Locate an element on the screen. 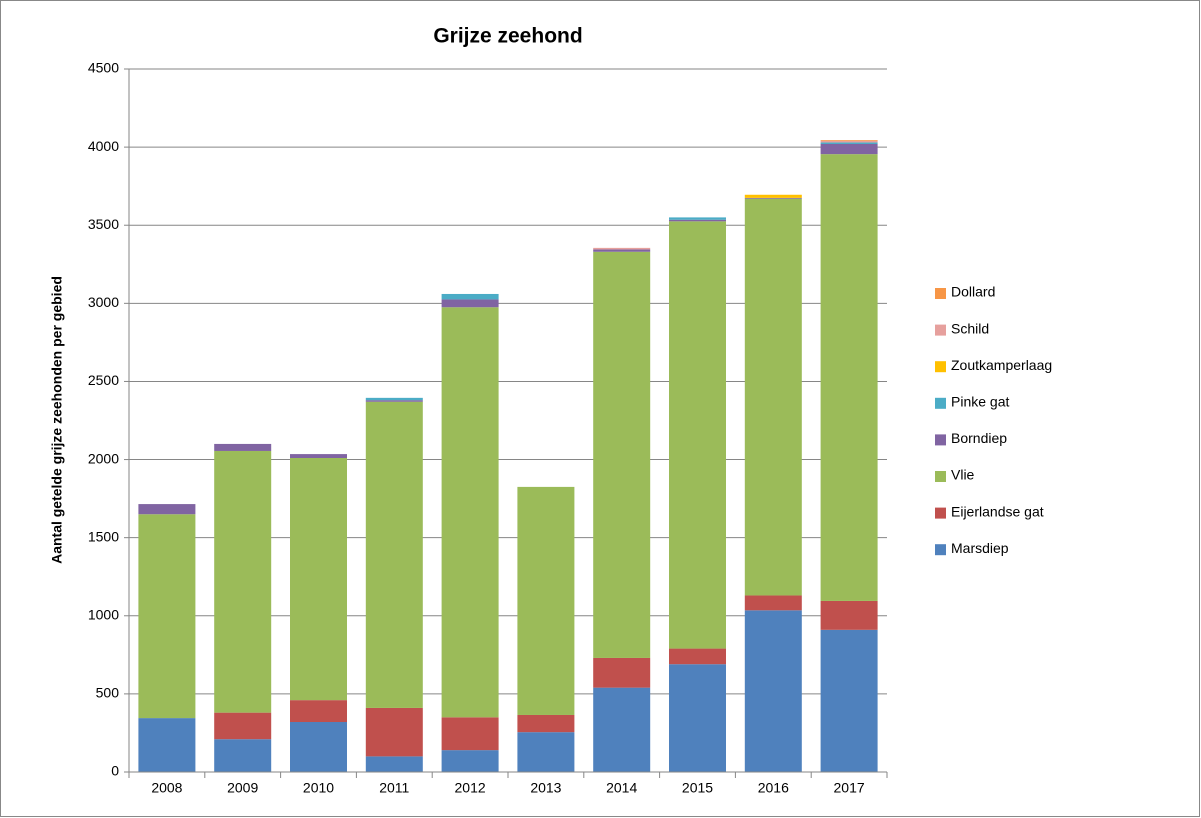 The height and width of the screenshot is (818, 1201). y-tick-label: 2500 is located at coordinates (103, 380).